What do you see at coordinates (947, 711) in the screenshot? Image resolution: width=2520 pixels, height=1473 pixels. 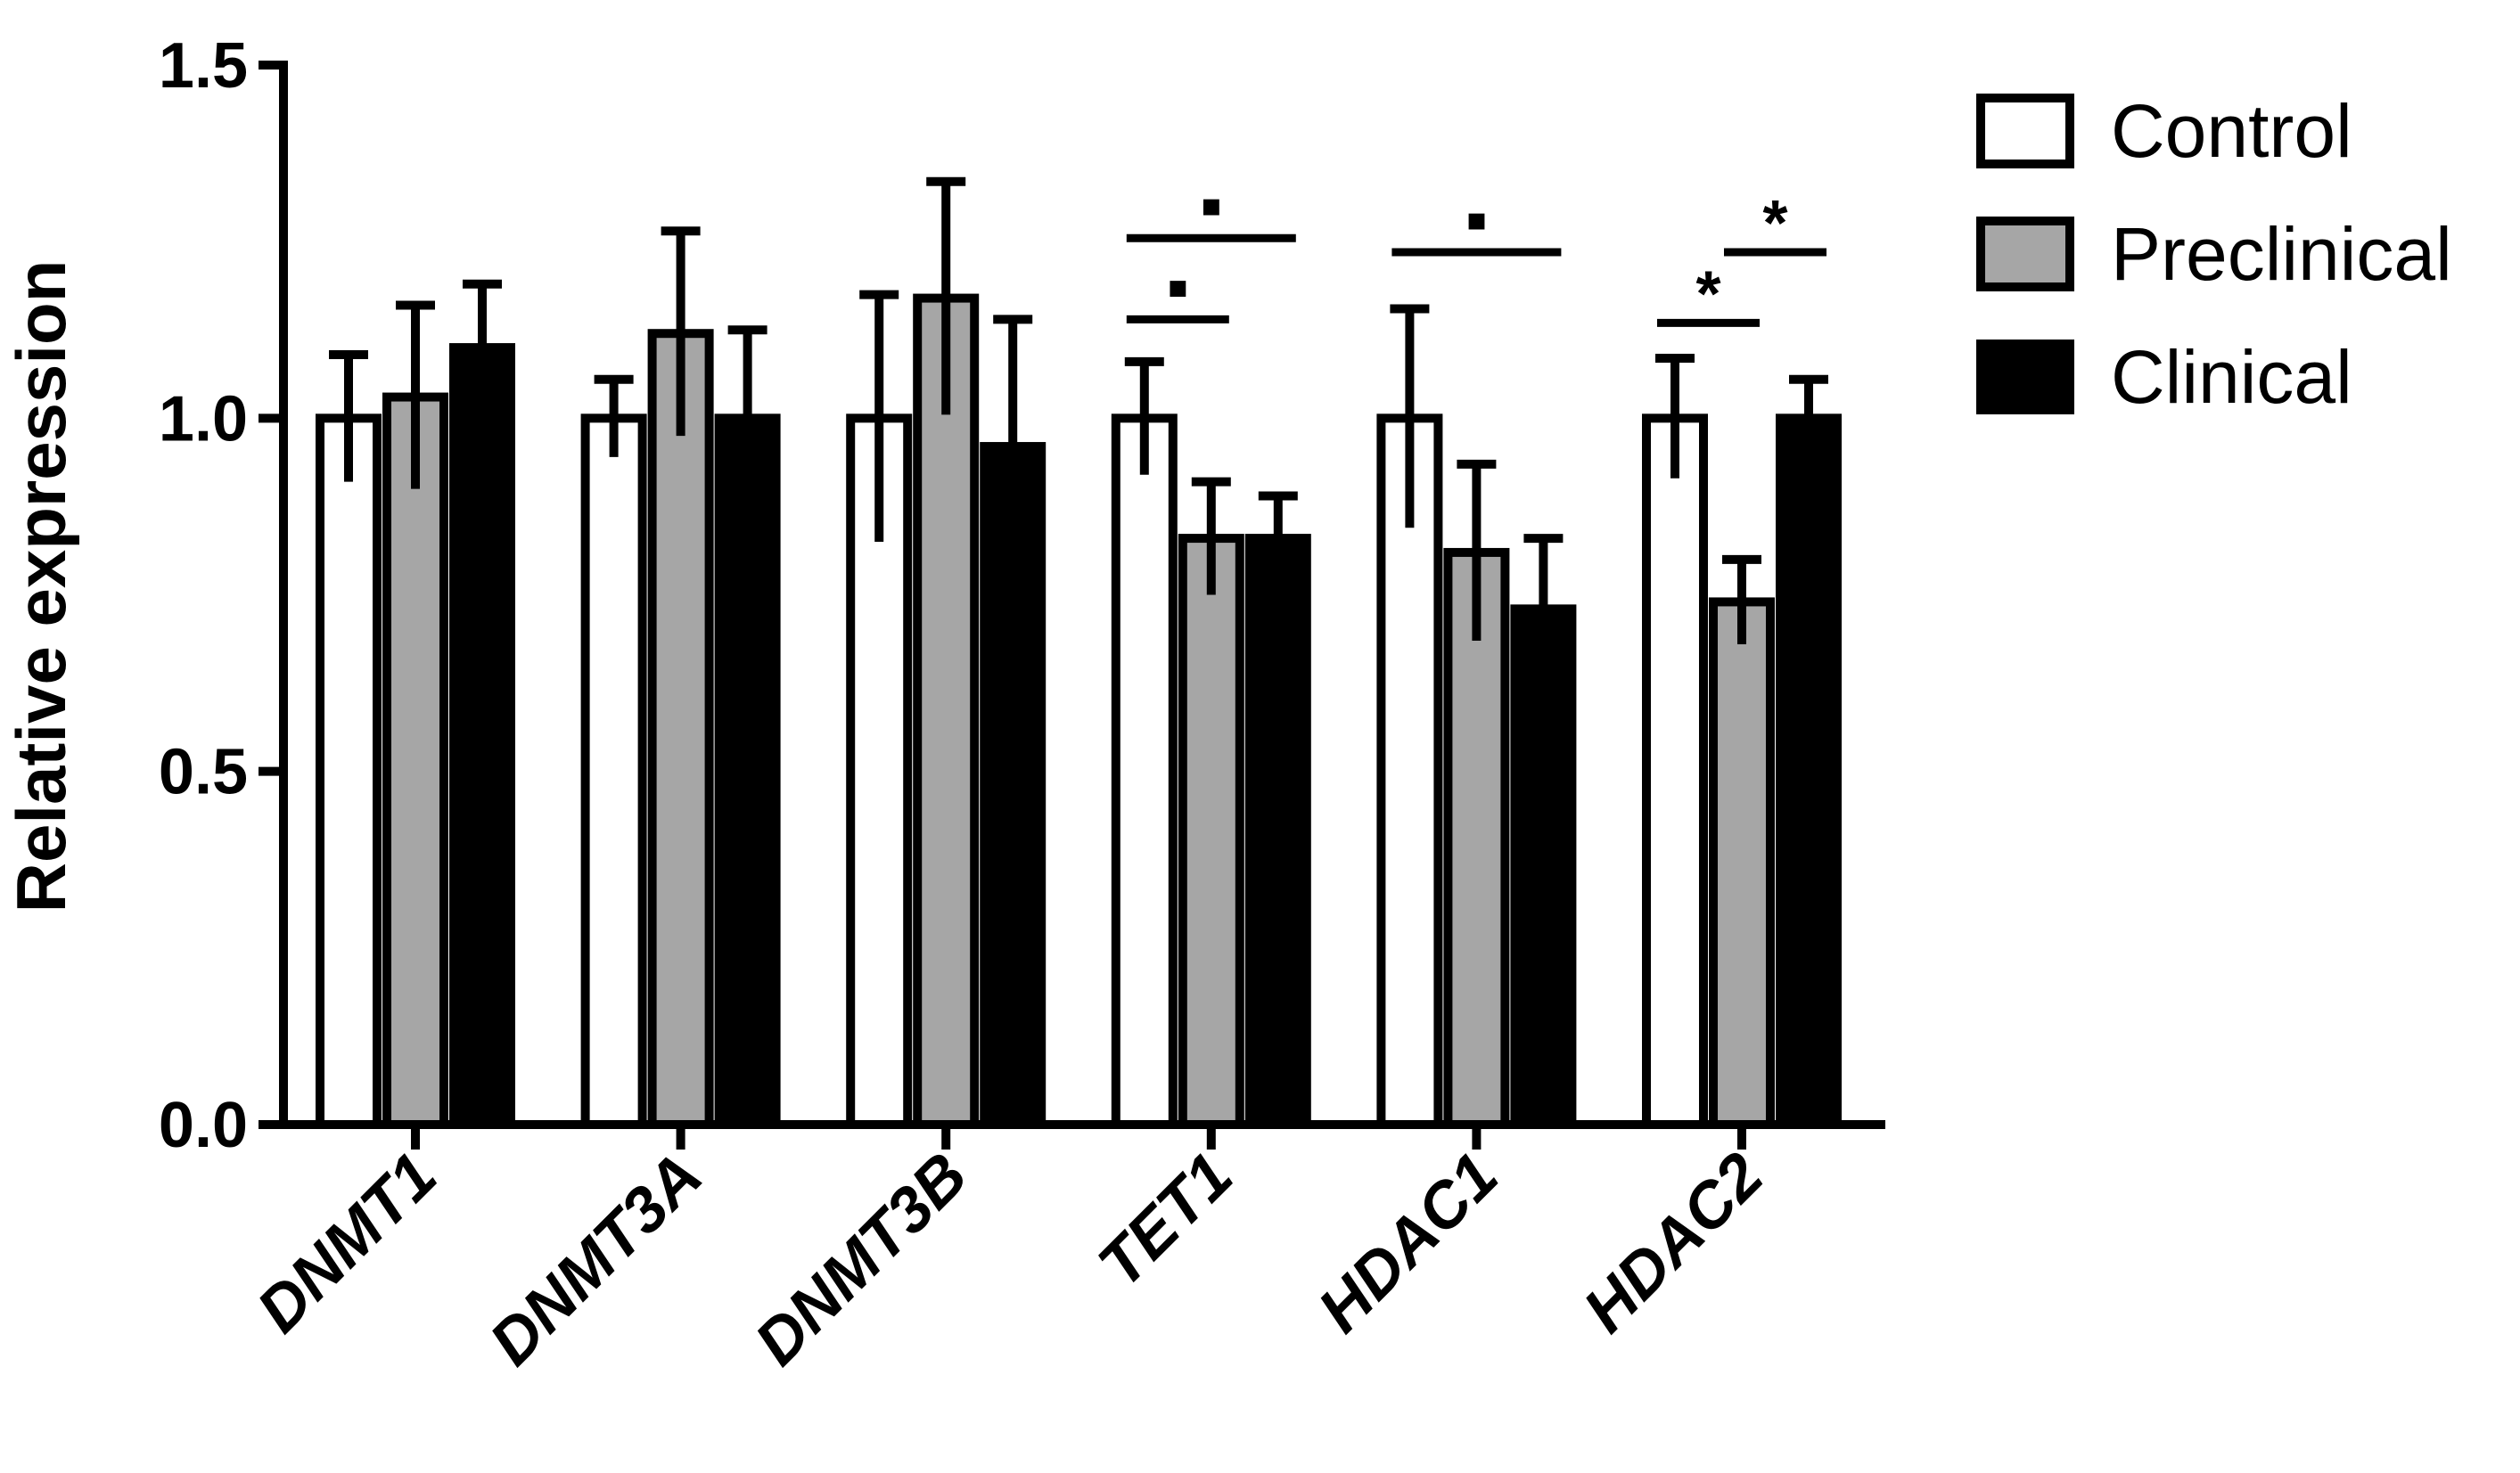 I see `bar-dnmt3b-preclinical` at bounding box center [947, 711].